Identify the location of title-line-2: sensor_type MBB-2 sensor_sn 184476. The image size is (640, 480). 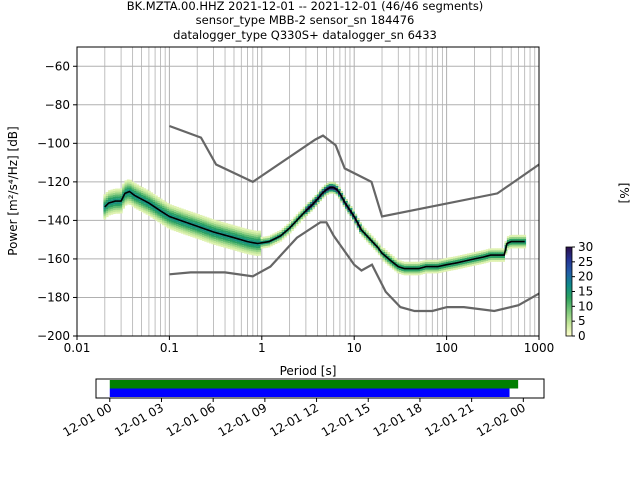
(305, 20).